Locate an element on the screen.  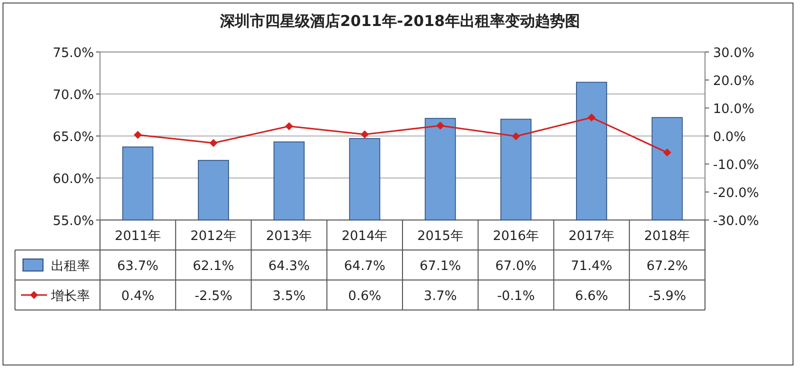
data-label: -0.1% is located at coordinates (516, 296).